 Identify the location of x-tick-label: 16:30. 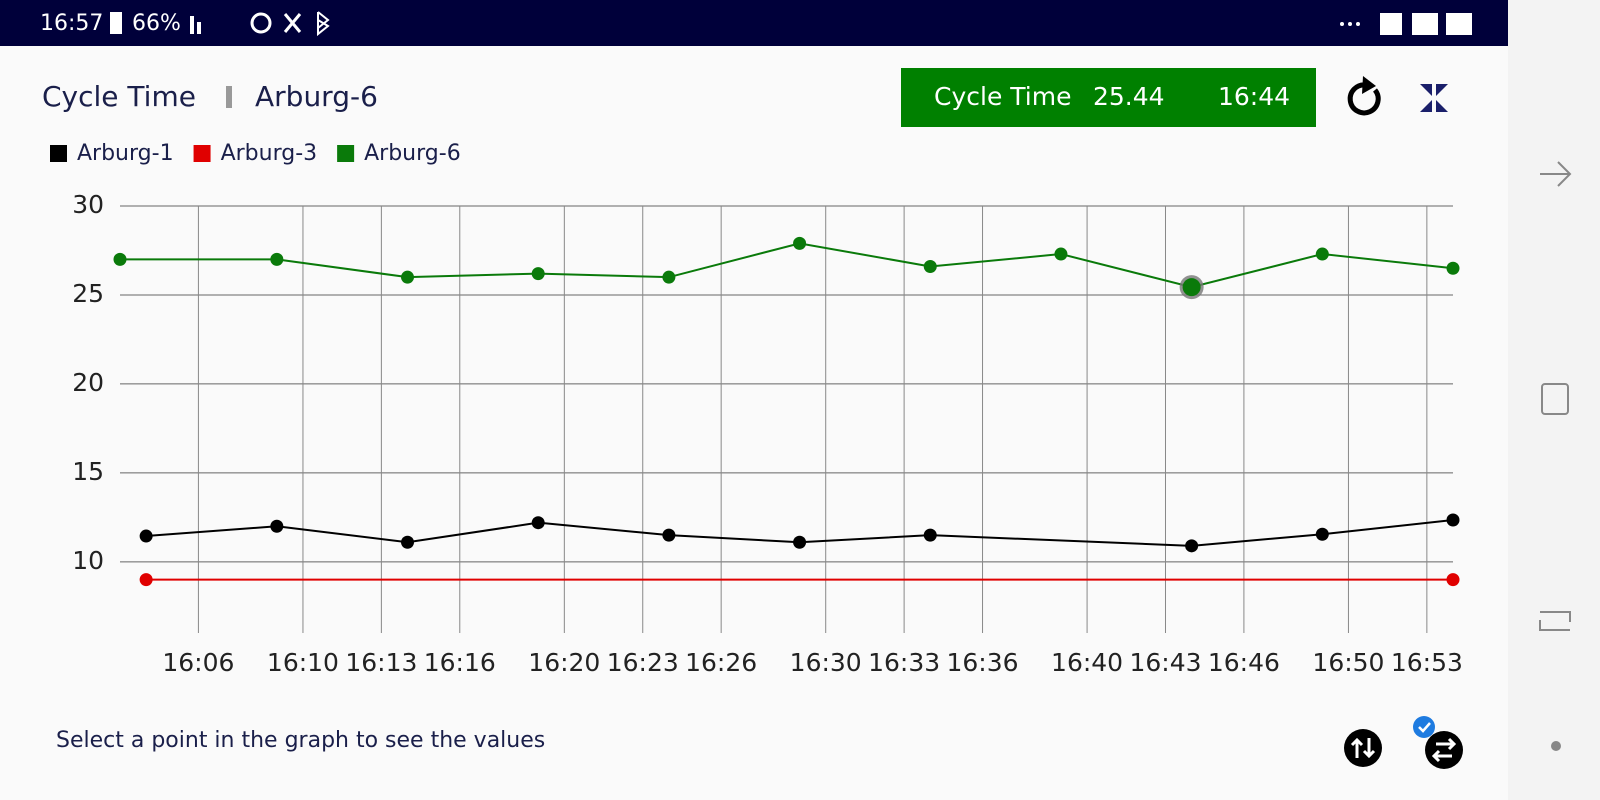
(826, 662).